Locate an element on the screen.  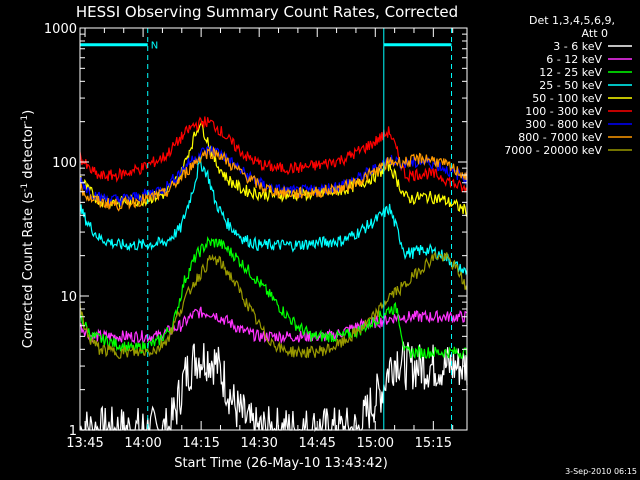
timestamp-stamp: 3-Sep-2010 06:15 is located at coordinates (601, 471).